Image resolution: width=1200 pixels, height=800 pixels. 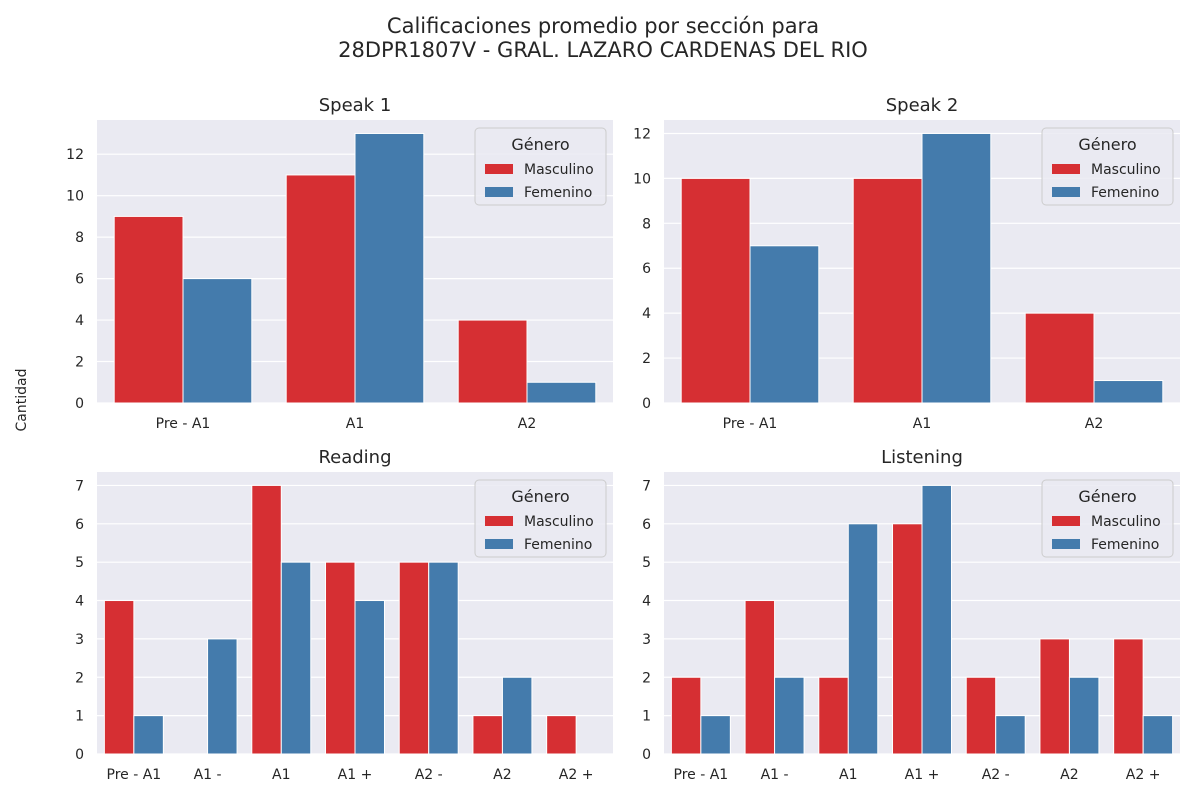 I want to click on y-tick-label: 0, so click(x=79, y=755).